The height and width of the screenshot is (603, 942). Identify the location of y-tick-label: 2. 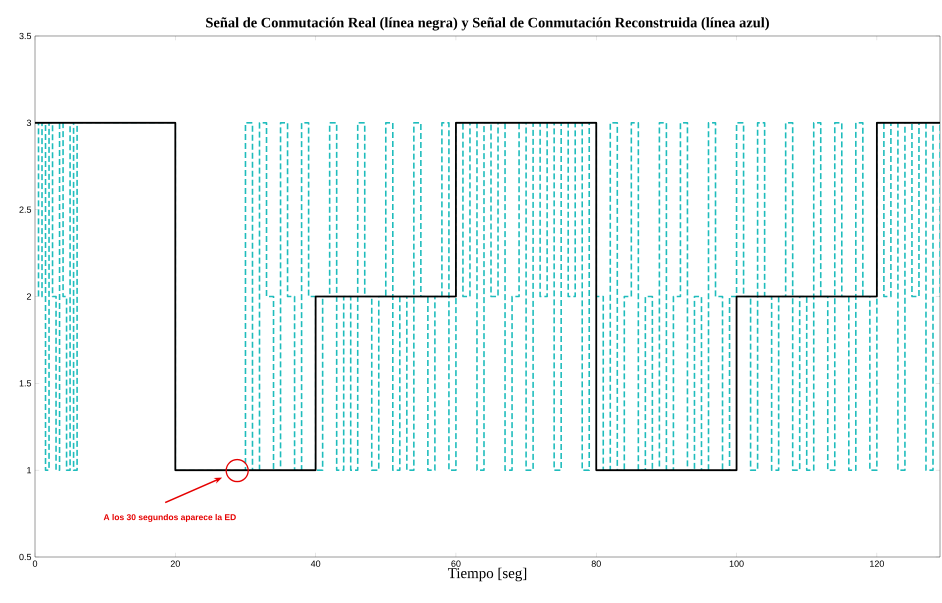
(29, 296).